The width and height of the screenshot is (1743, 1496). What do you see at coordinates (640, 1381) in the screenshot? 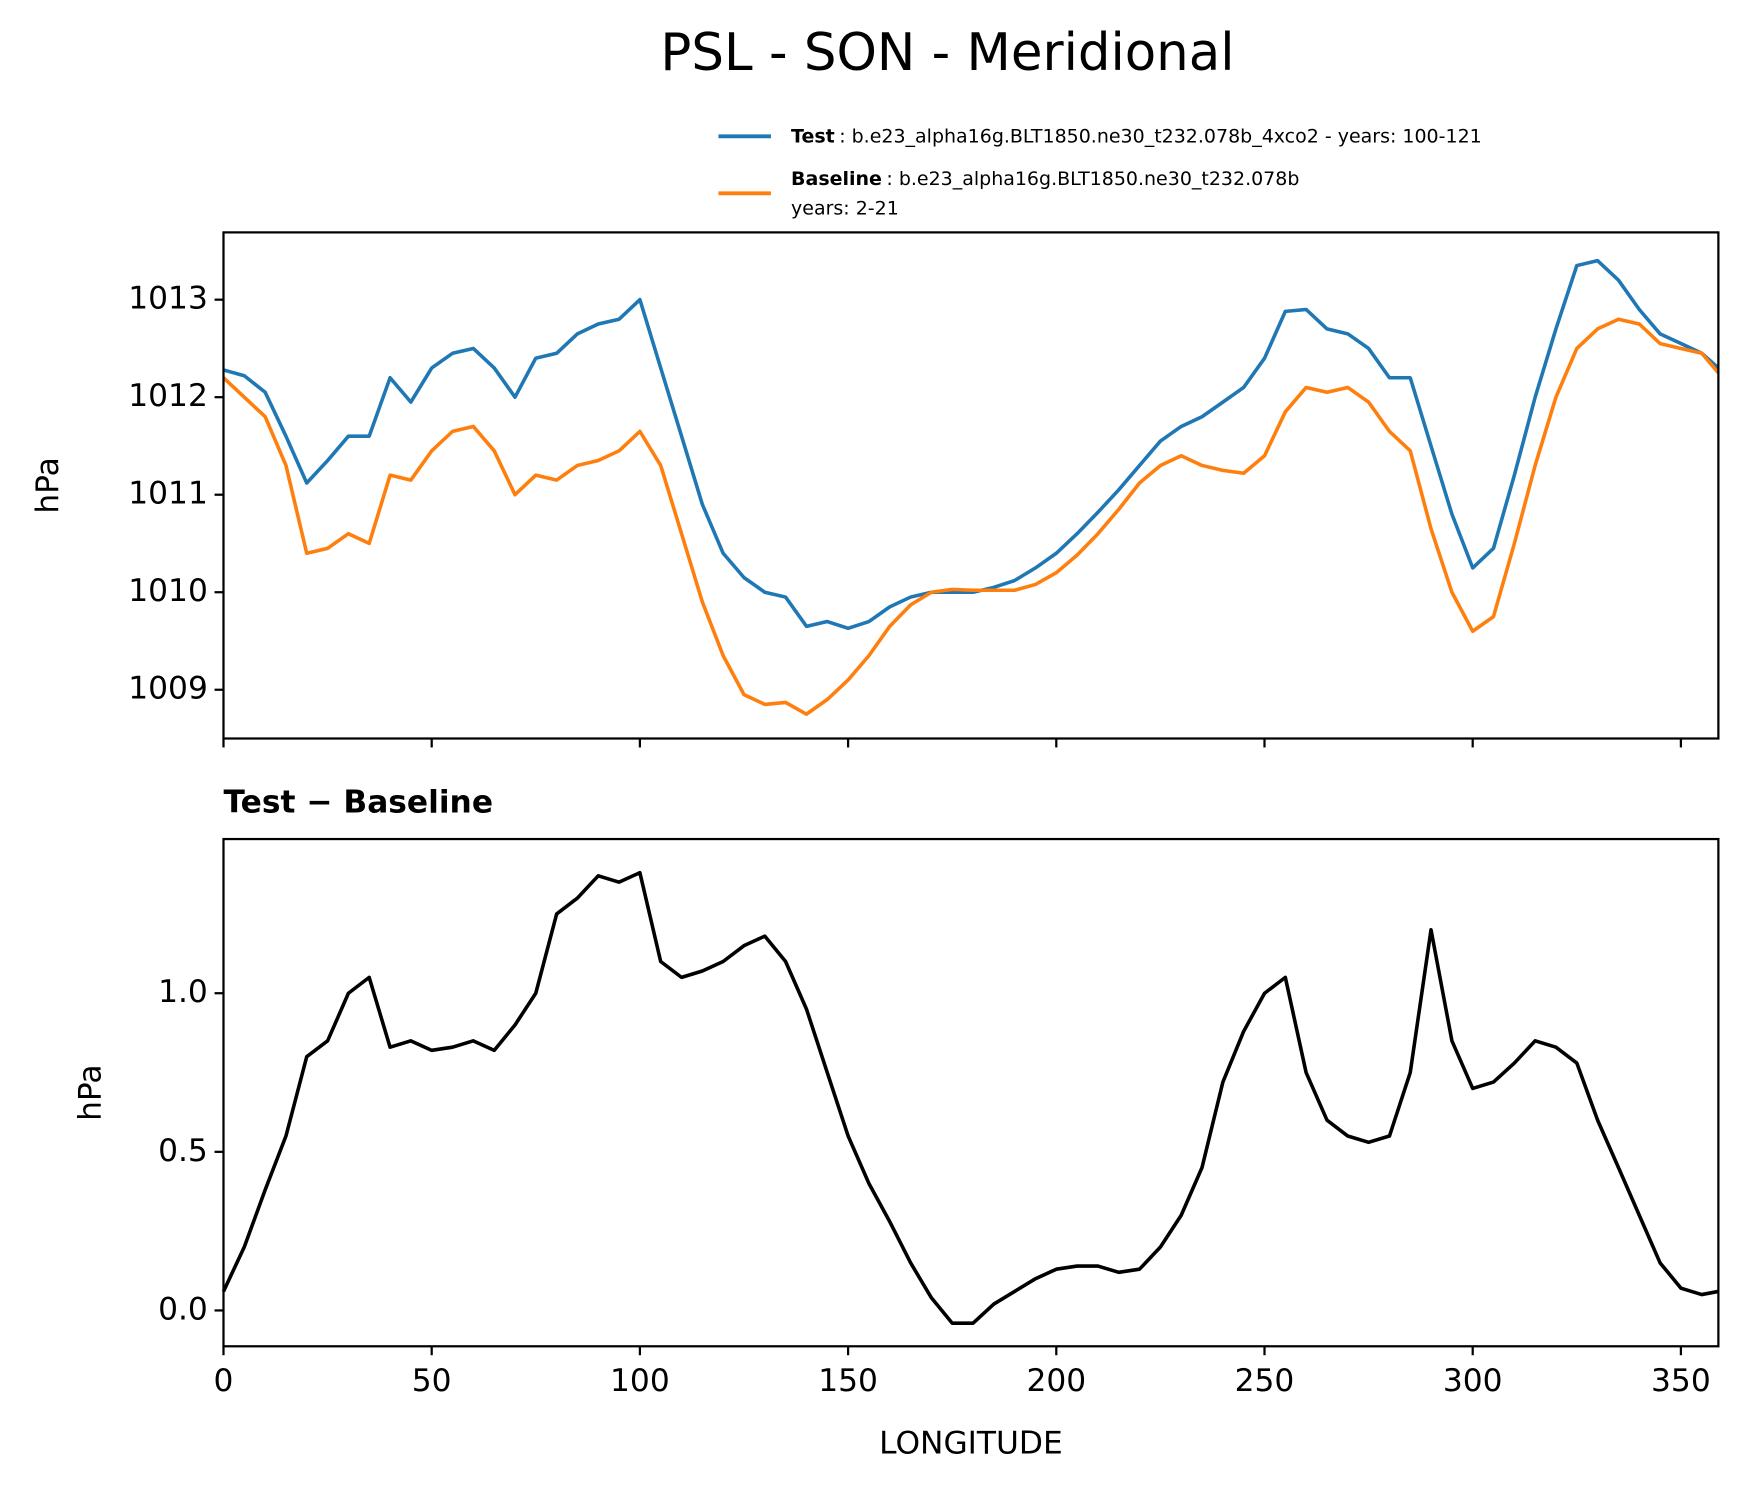
I see `x-tick-label: 100` at bounding box center [640, 1381].